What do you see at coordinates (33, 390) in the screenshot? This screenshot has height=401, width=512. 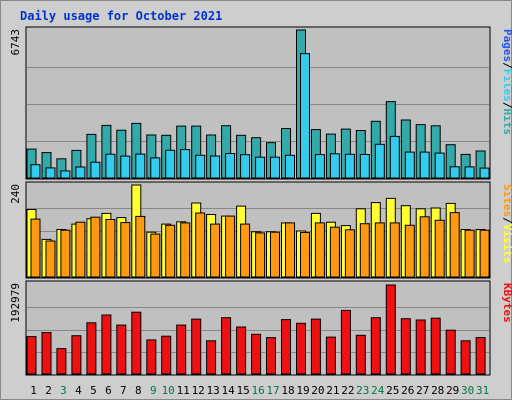 I see `day-label-1: 1` at bounding box center [33, 390].